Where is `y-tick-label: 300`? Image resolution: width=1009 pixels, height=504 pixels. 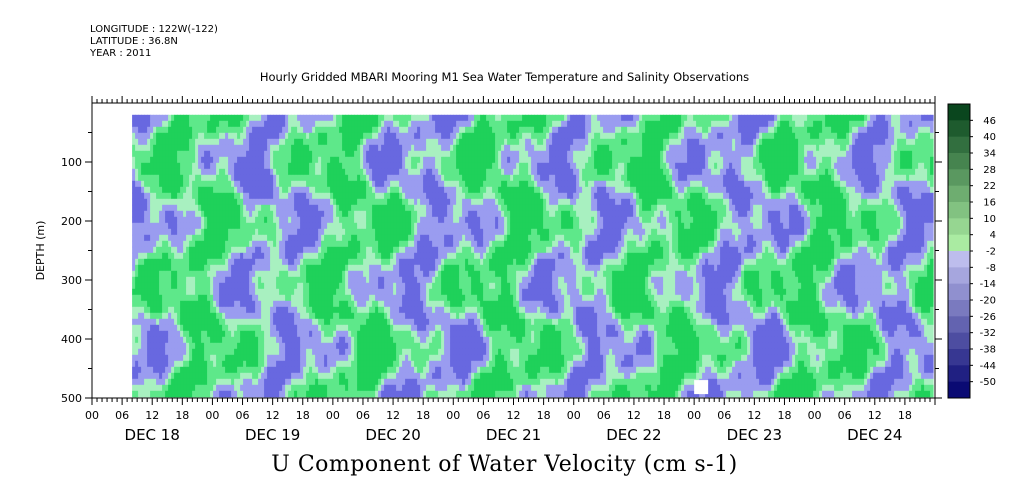 y-tick-label: 300 is located at coordinates (71, 280).